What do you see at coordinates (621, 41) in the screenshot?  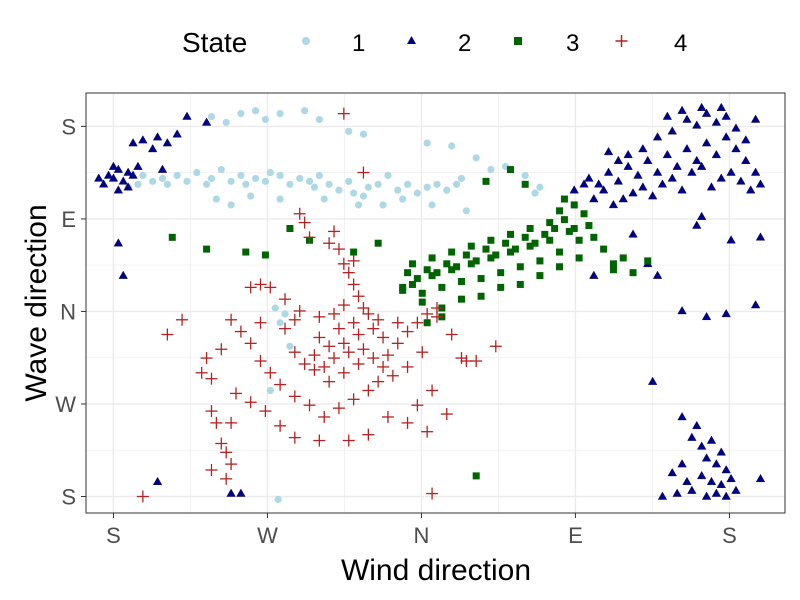 I see `legend-key-4-icon` at bounding box center [621, 41].